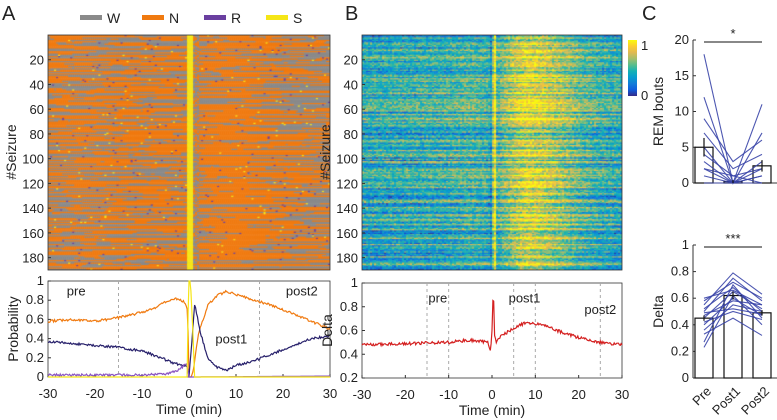  Describe the element at coordinates (153, 17) in the screenshot. I see `legend-swatch-N` at that location.